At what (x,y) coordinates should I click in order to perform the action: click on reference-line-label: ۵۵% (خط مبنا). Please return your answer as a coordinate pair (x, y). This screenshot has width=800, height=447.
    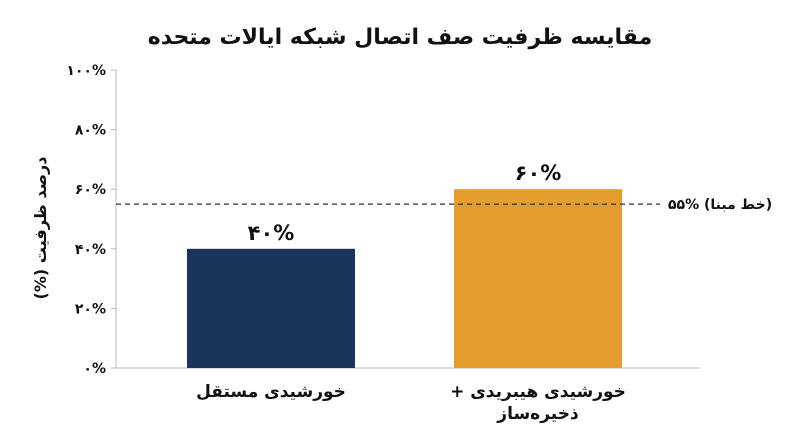
    Looking at the image, I should click on (720, 205).